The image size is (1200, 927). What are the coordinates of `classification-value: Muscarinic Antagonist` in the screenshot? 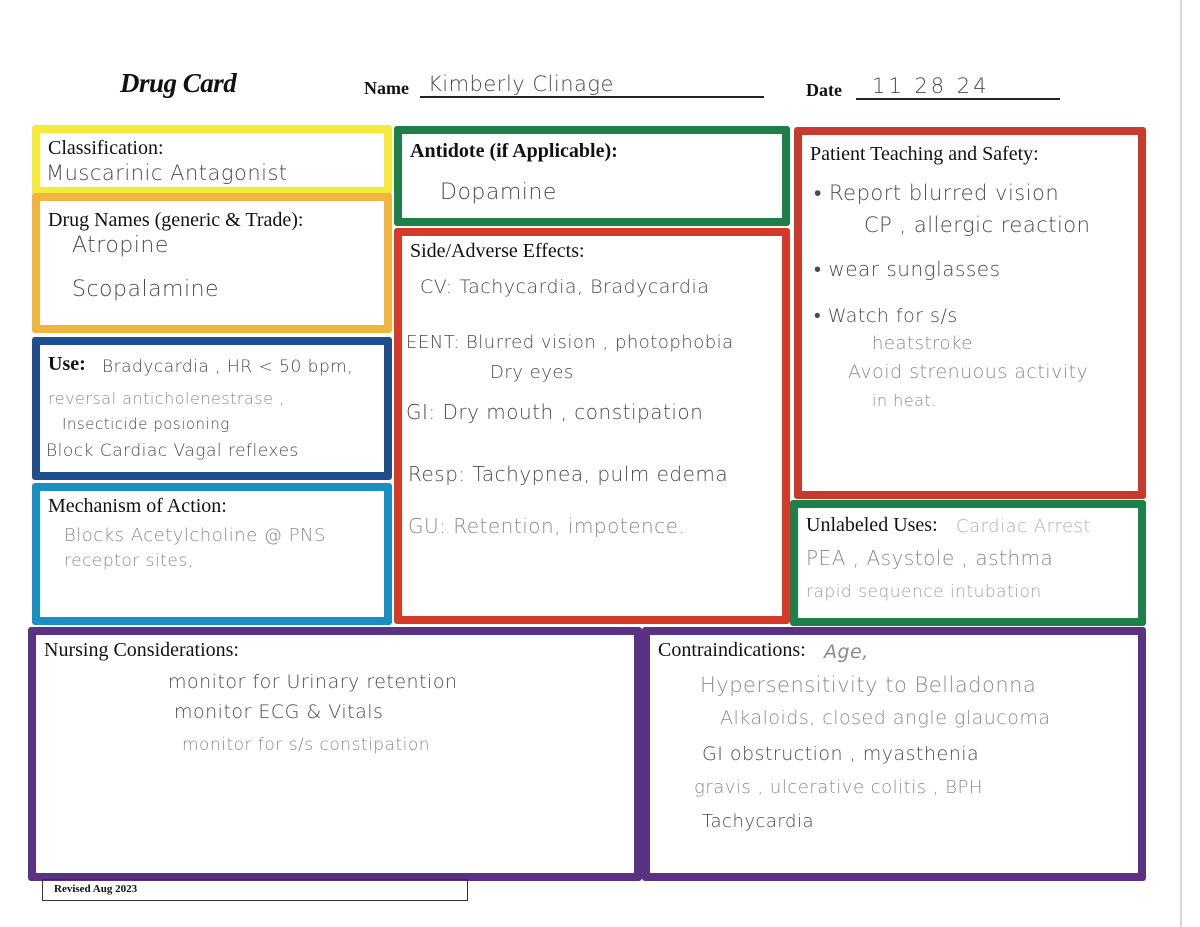 It's located at (167, 173).